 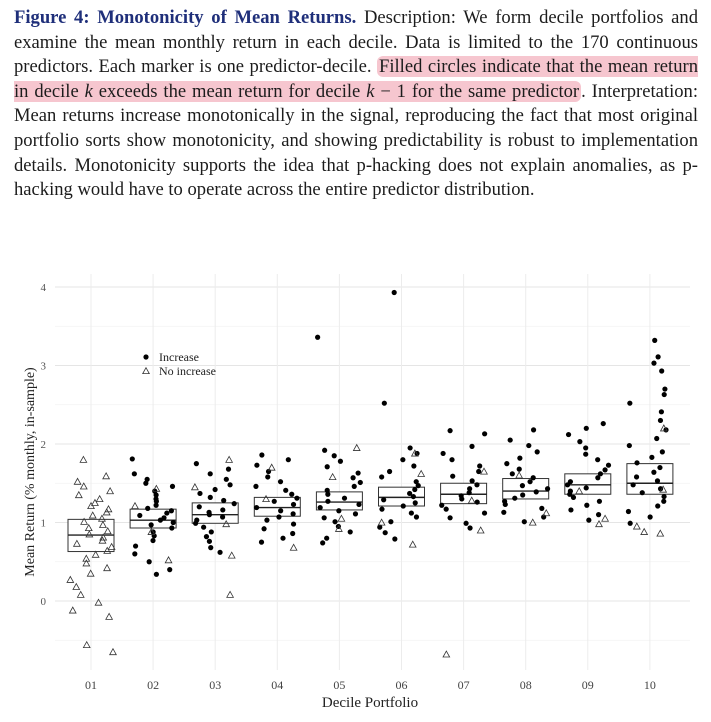 I want to click on x-tick-label: 06, so click(x=402, y=685).